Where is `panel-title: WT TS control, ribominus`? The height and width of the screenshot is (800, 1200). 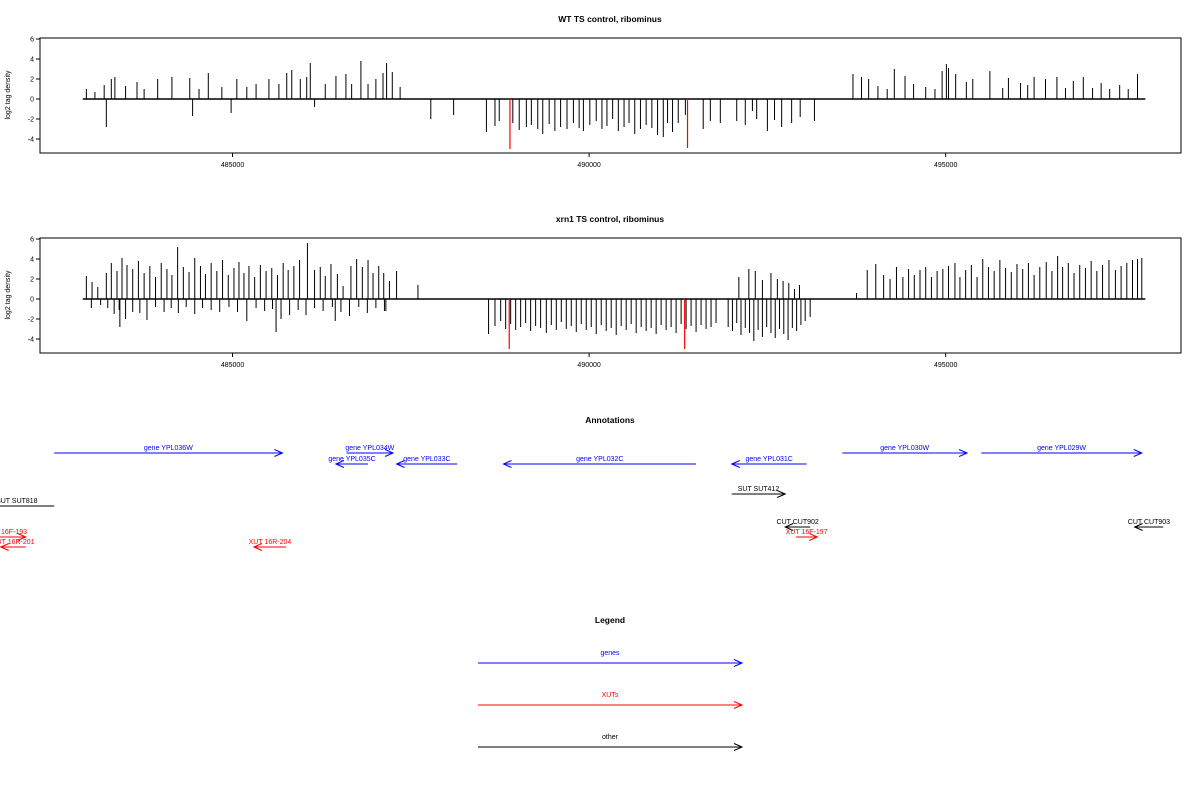 panel-title: WT TS control, ribominus is located at coordinates (610, 19).